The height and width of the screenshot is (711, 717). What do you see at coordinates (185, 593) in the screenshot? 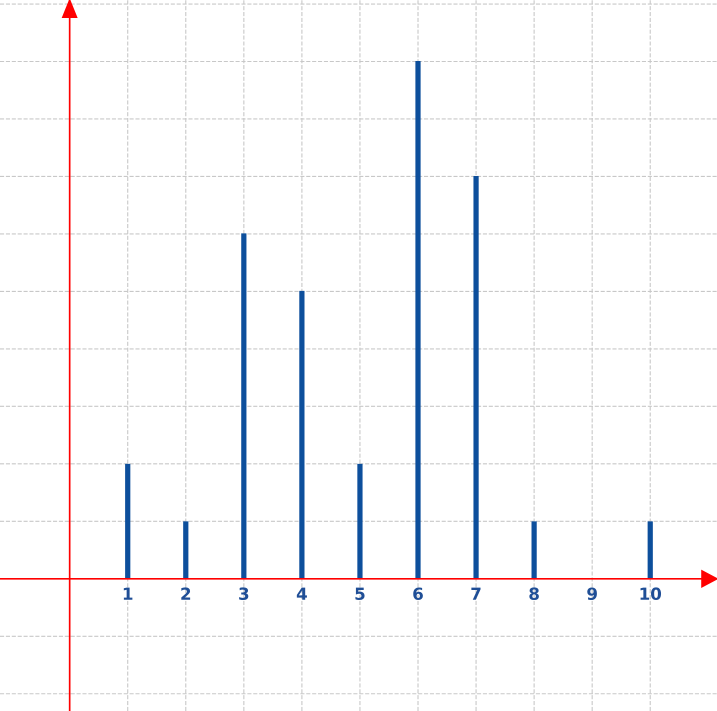
I see `x-tick-label: 2` at bounding box center [185, 593].